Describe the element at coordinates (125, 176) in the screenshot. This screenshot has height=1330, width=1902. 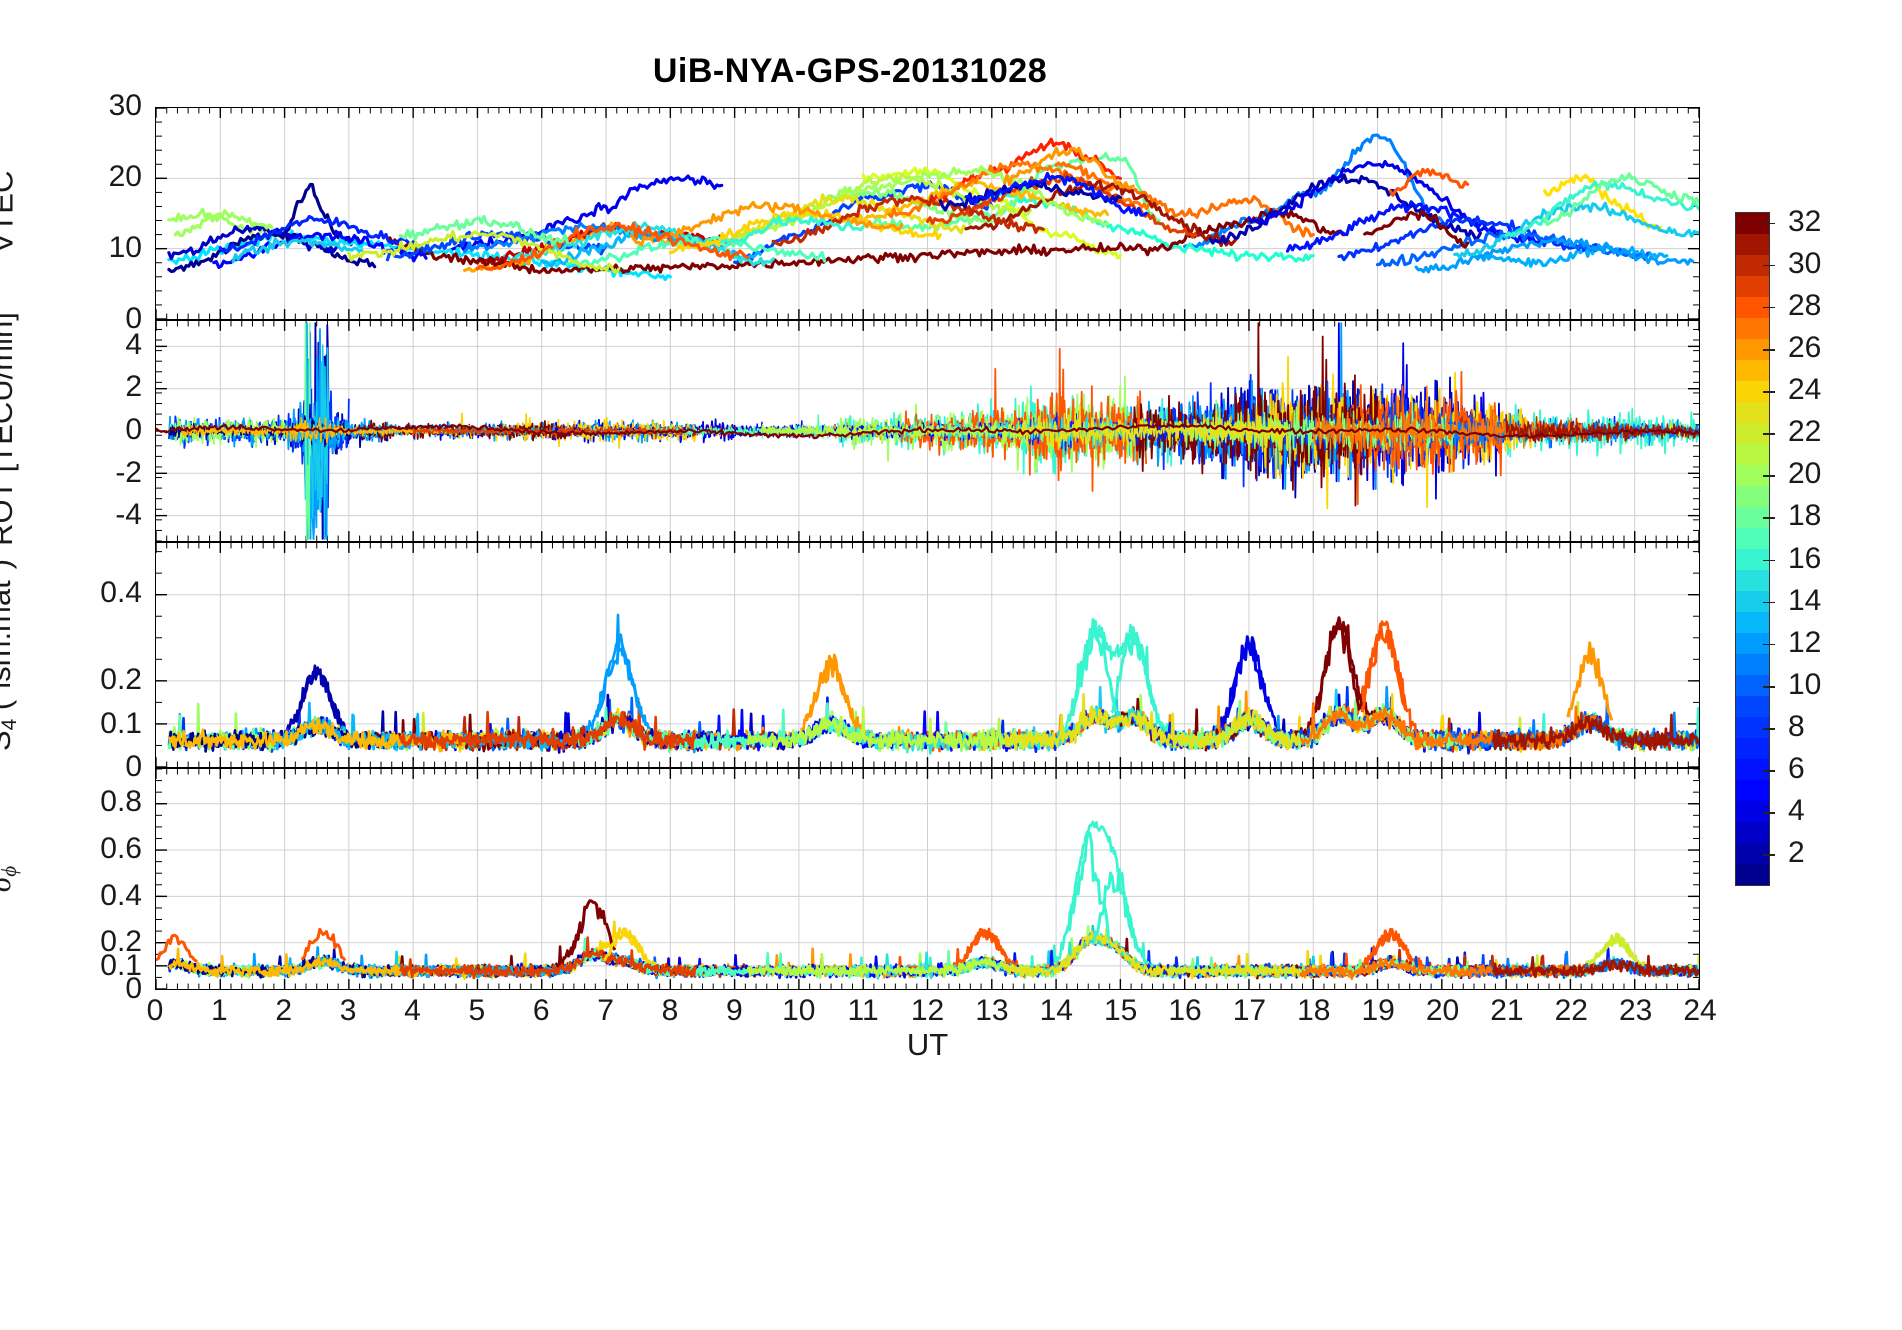
I see `ytick-vtec-20: 20` at that location.